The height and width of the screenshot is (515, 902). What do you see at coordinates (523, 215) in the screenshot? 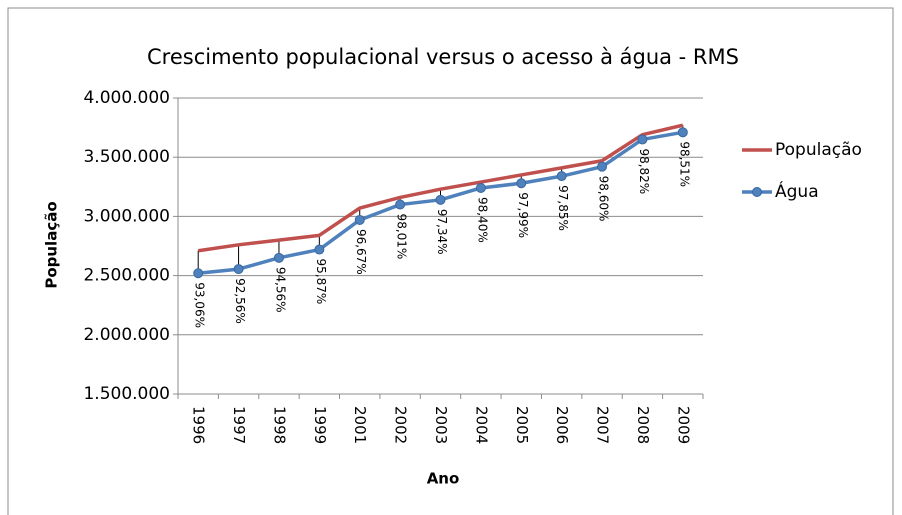
I see `data-label: 97,99%` at bounding box center [523, 215].